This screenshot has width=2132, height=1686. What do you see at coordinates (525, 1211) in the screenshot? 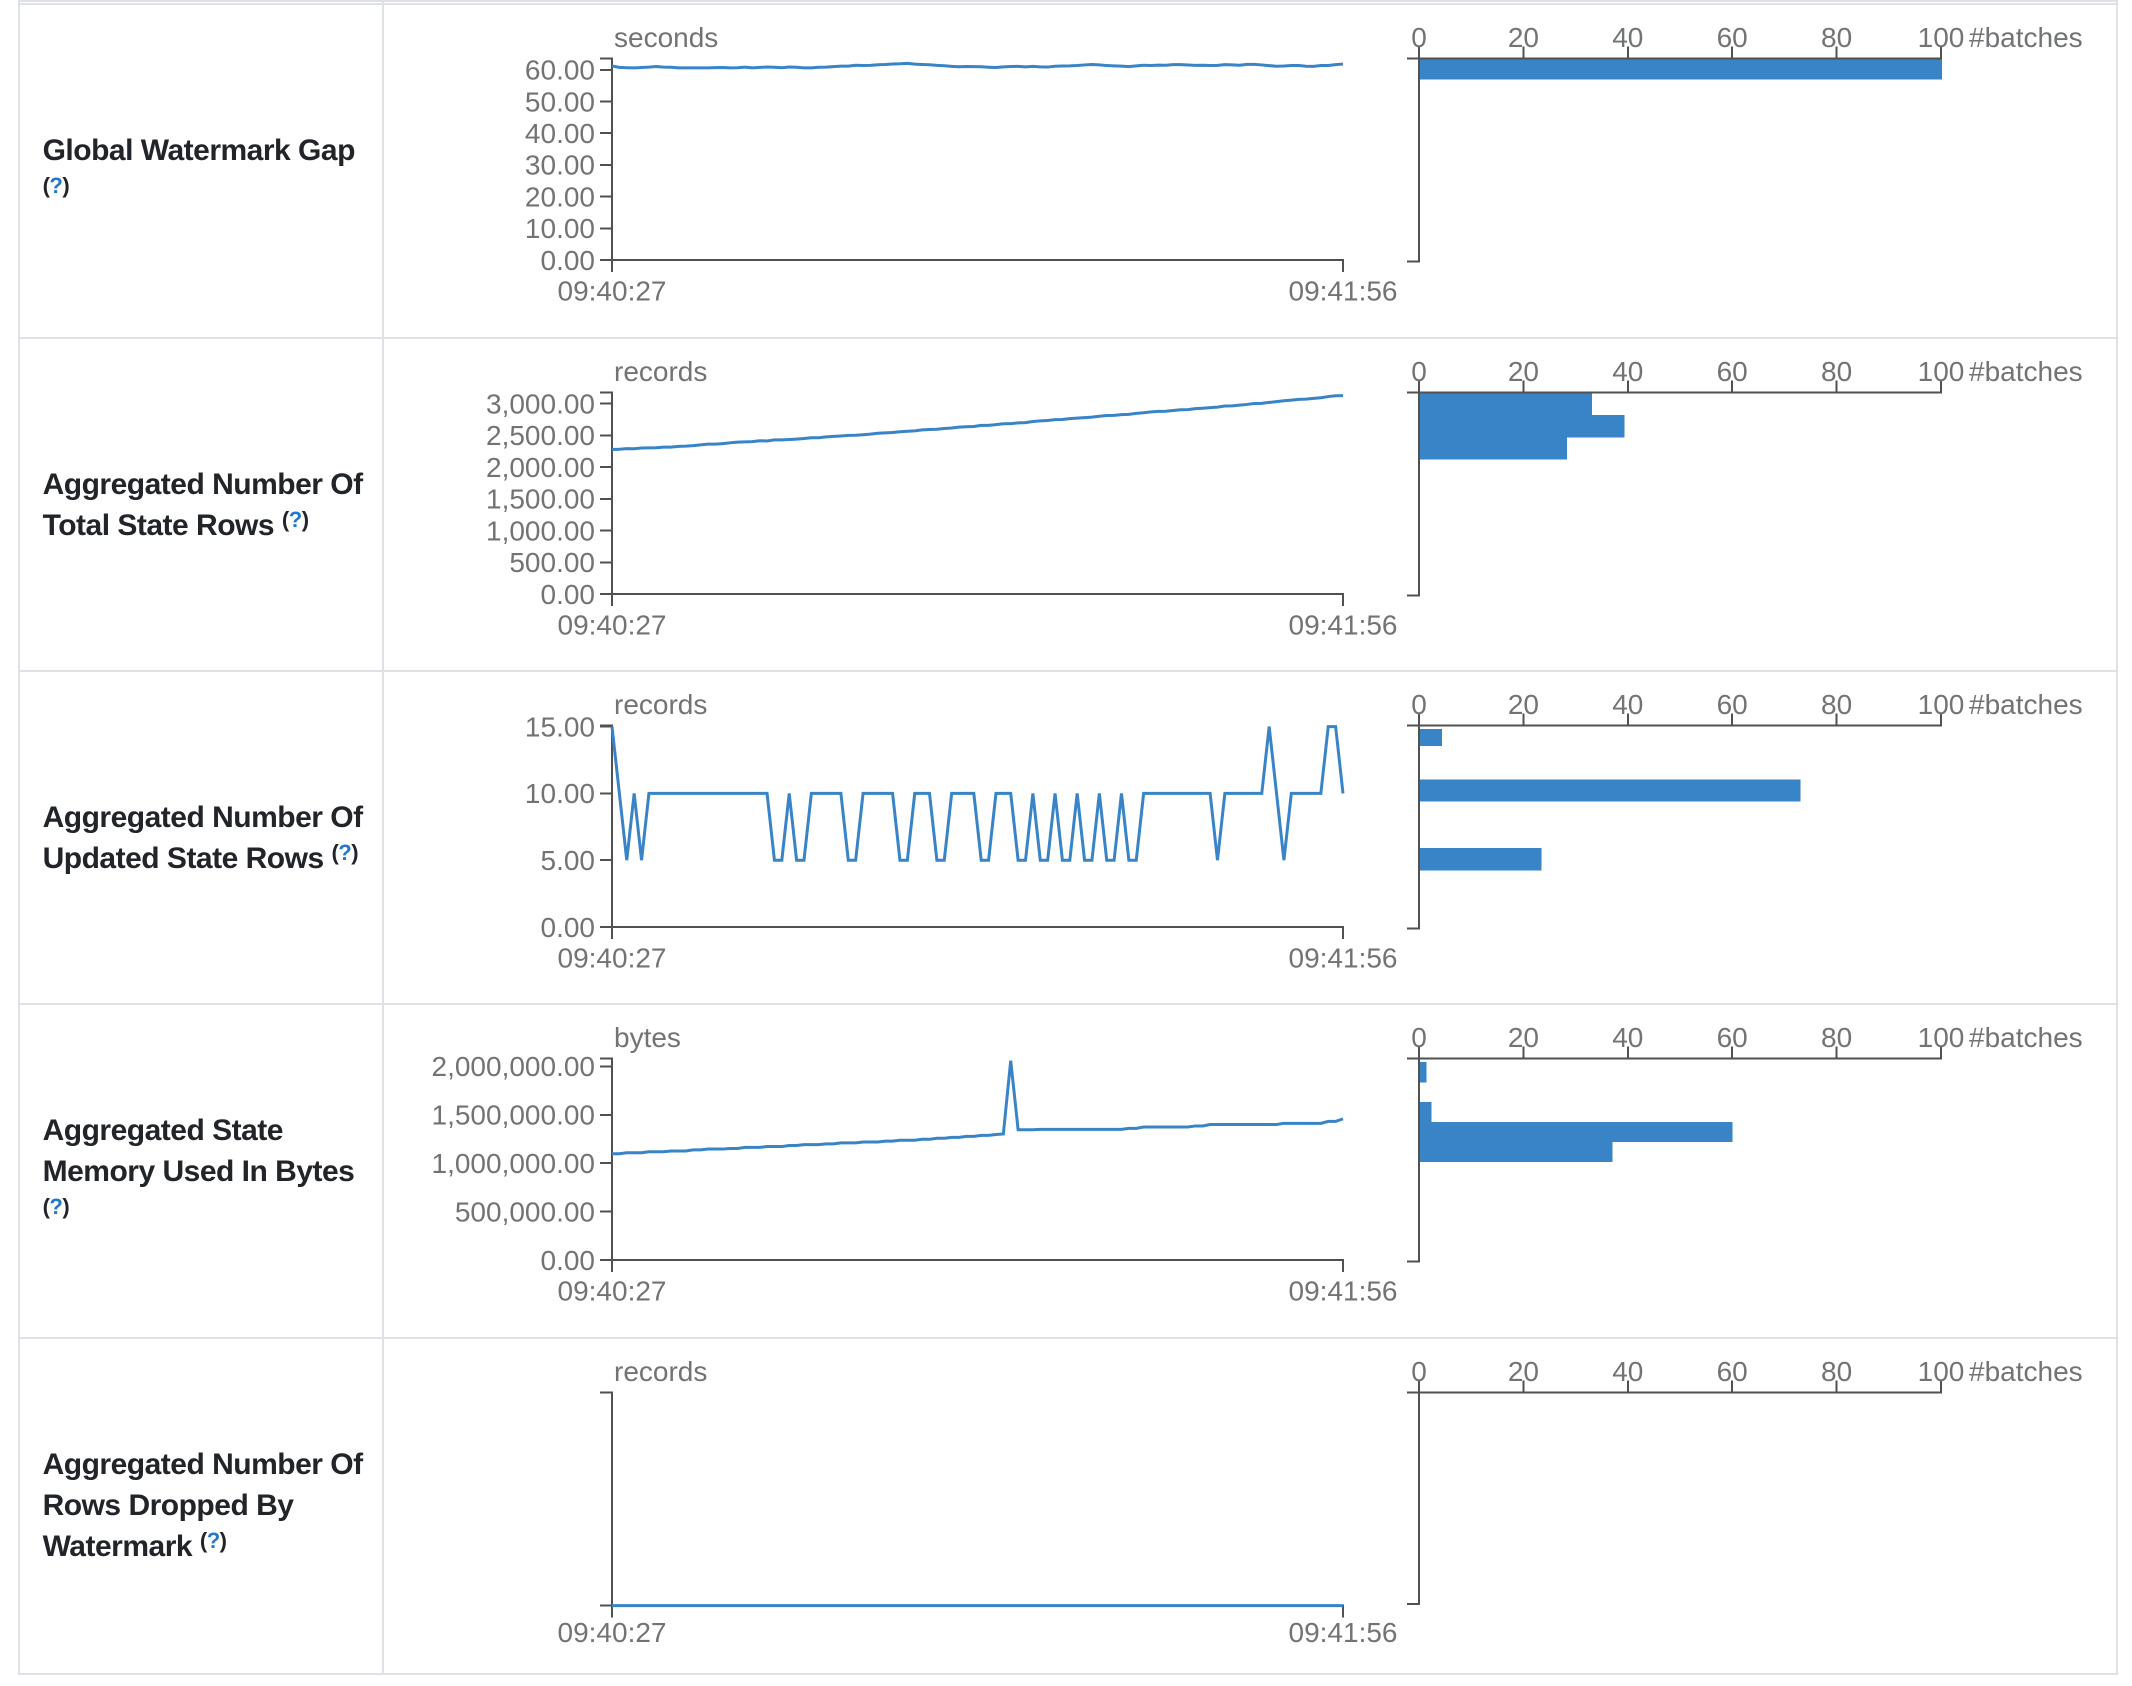
I see `svg-text: 500,000.00` at bounding box center [525, 1211].